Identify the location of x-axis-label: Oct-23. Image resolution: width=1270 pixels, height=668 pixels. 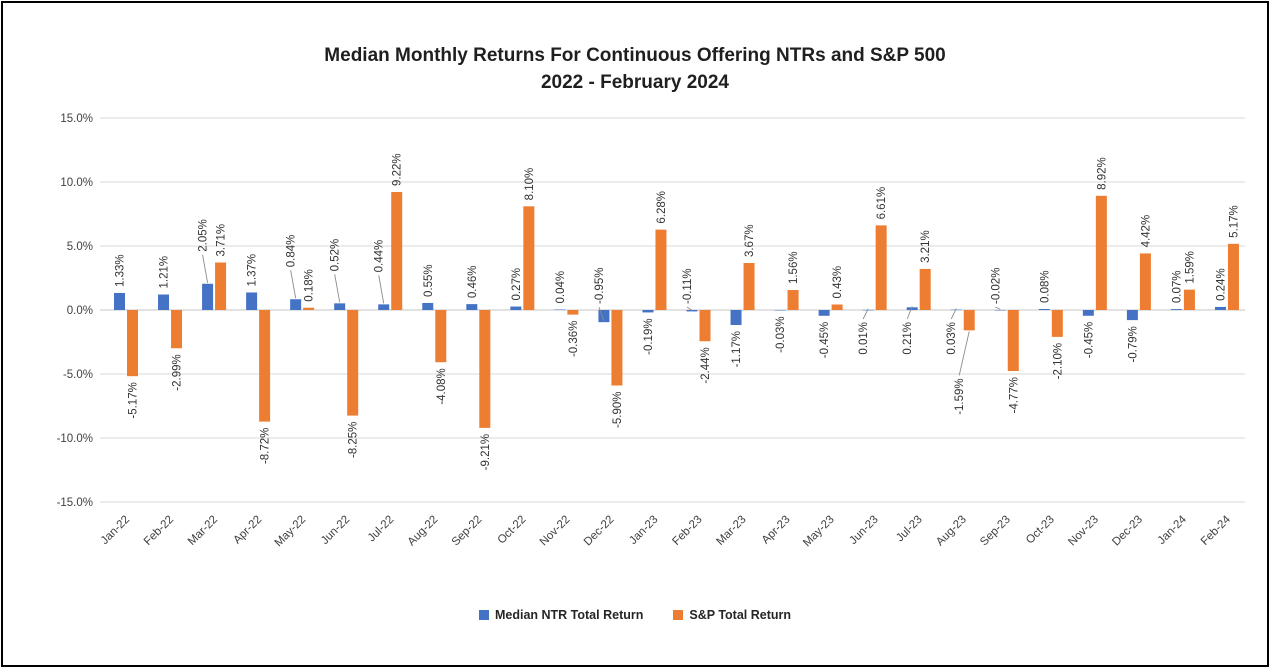
(1040, 530).